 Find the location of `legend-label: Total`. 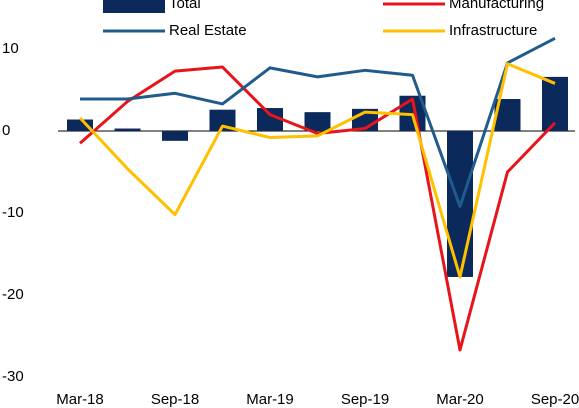

legend-label: Total is located at coordinates (185, 6).